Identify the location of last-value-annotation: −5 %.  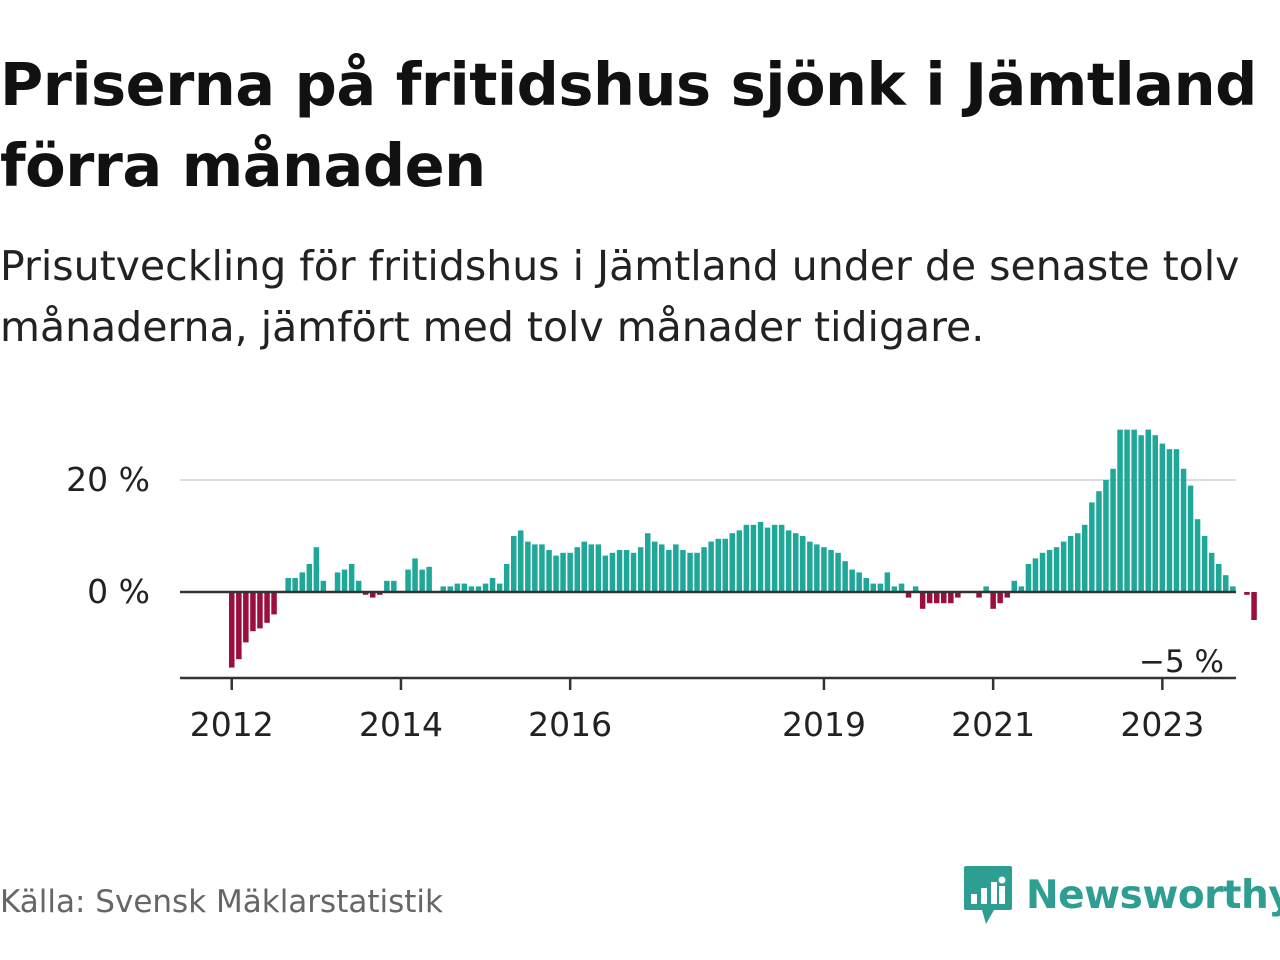
(1181, 662).